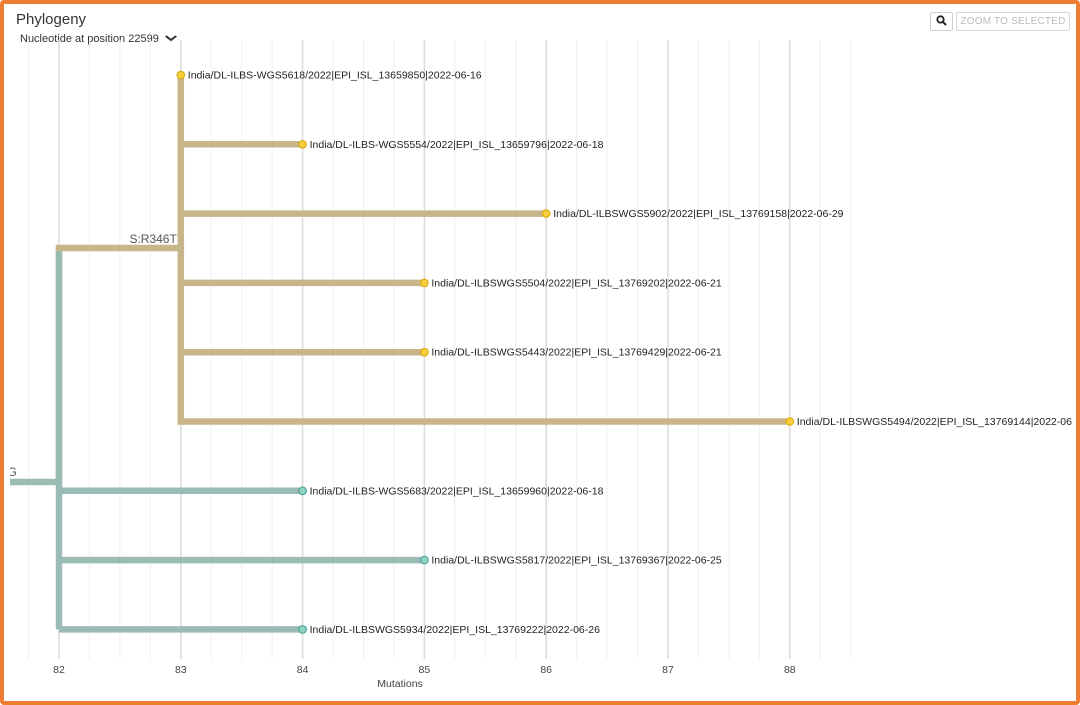 This screenshot has width=1080, height=705. I want to click on chevron-down-icon, so click(170, 39).